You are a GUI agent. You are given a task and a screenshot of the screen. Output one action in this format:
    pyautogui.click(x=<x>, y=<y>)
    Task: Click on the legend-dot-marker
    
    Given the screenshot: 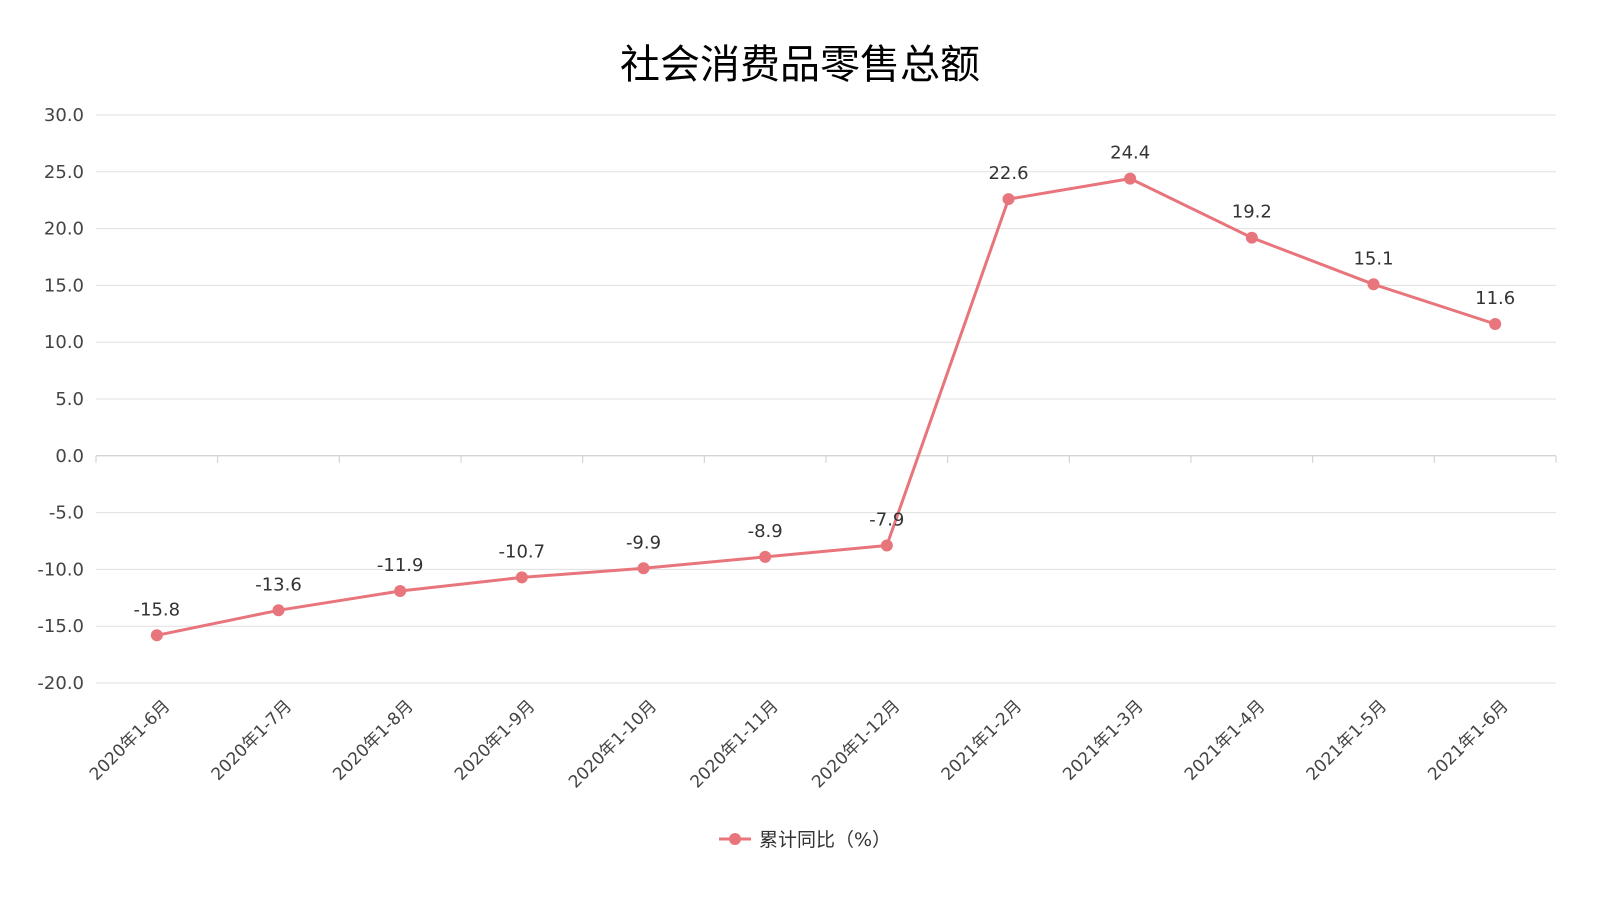 What is the action you would take?
    pyautogui.click(x=735, y=839)
    